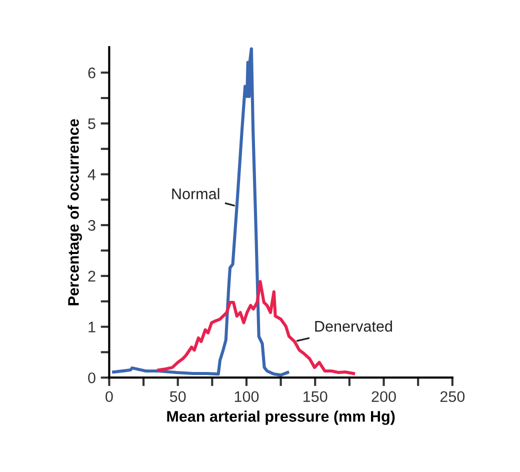 Image resolution: width=520 pixels, height=472 pixels. What do you see at coordinates (353, 326) in the screenshot?
I see `series-label: Denervated` at bounding box center [353, 326].